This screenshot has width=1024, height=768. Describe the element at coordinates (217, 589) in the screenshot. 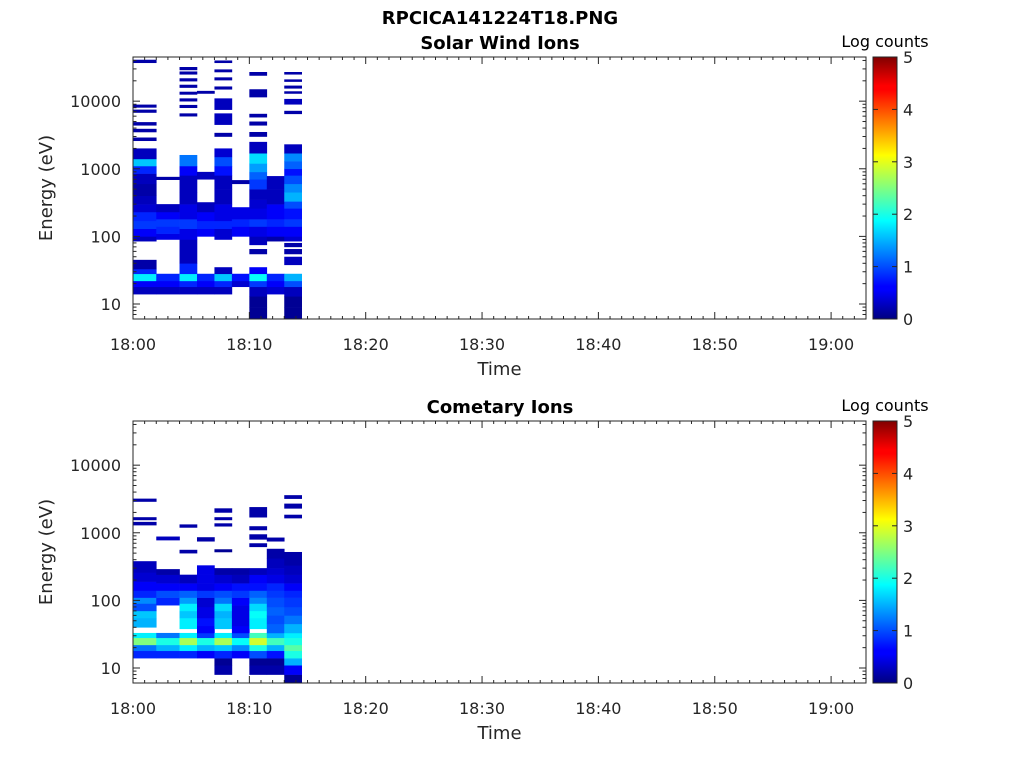

I see `heatmap-cells` at that location.